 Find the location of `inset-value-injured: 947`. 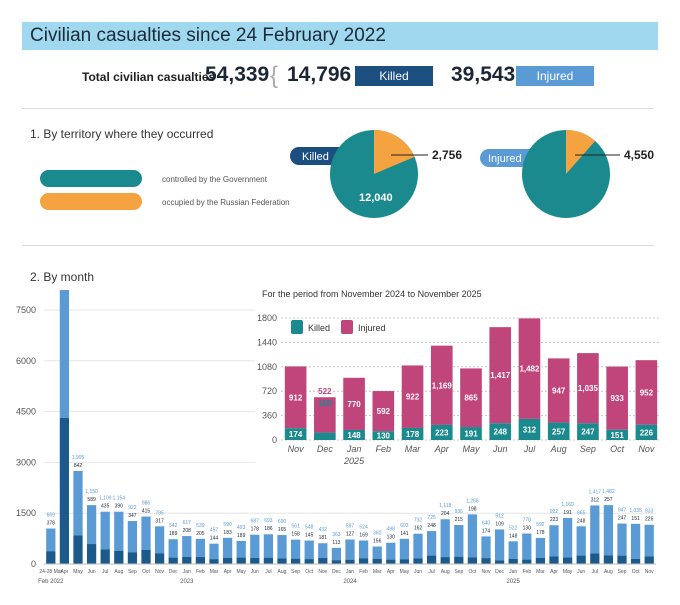

inset-value-injured: 947 is located at coordinates (559, 390).